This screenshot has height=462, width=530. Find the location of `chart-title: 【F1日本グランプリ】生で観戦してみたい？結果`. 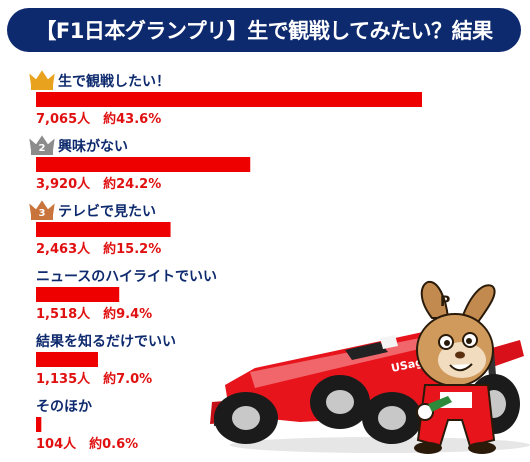

chart-title: 【F1日本グランプリ】生で観戦してみたい？結果 is located at coordinates (264, 30).